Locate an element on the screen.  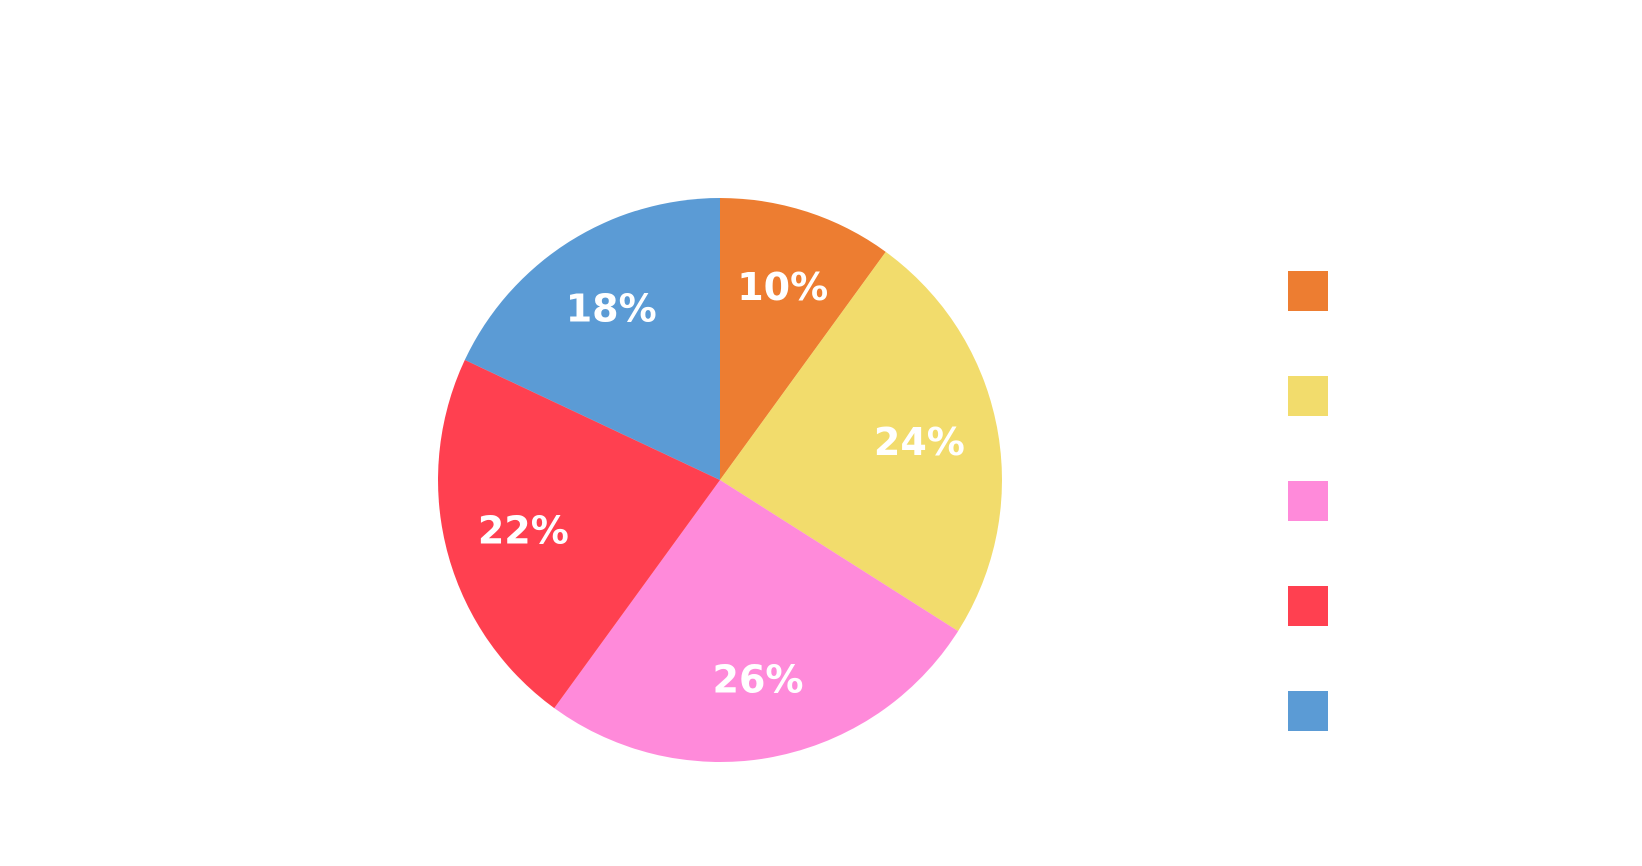
pie-slice-label-3: 26% is located at coordinates (758, 679).